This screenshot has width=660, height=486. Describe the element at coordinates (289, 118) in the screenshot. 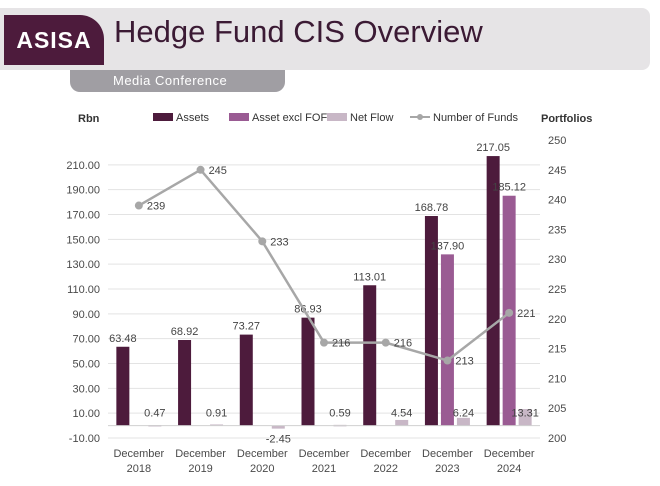

I see `legend-label: Asset excl FOF` at that location.